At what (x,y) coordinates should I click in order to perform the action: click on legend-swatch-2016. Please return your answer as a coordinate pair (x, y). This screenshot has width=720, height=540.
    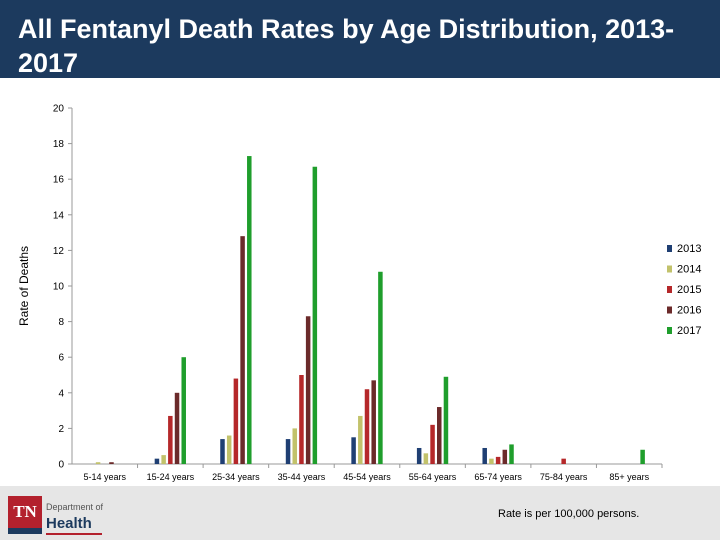
    Looking at the image, I should click on (669, 310).